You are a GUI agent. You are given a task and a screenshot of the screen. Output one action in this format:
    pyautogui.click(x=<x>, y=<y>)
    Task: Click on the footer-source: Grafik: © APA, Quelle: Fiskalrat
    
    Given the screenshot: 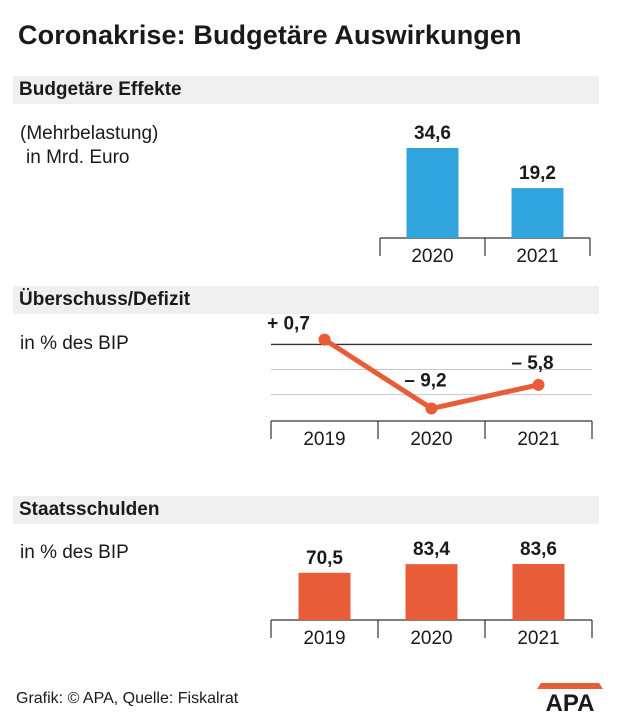 What is the action you would take?
    pyautogui.click(x=127, y=698)
    